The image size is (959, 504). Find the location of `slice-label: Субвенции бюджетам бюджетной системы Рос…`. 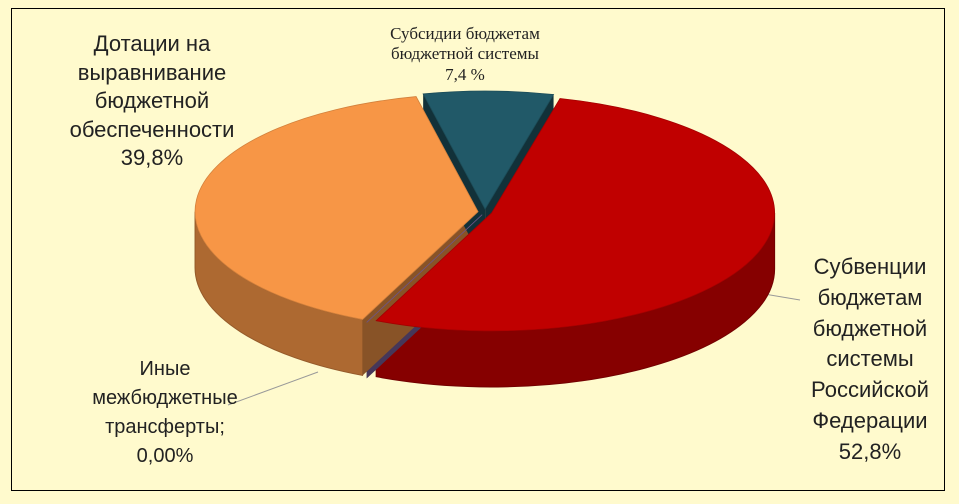

slice-label: Субвенции бюджетам бюджетной системы Рос… is located at coordinates (870, 360).